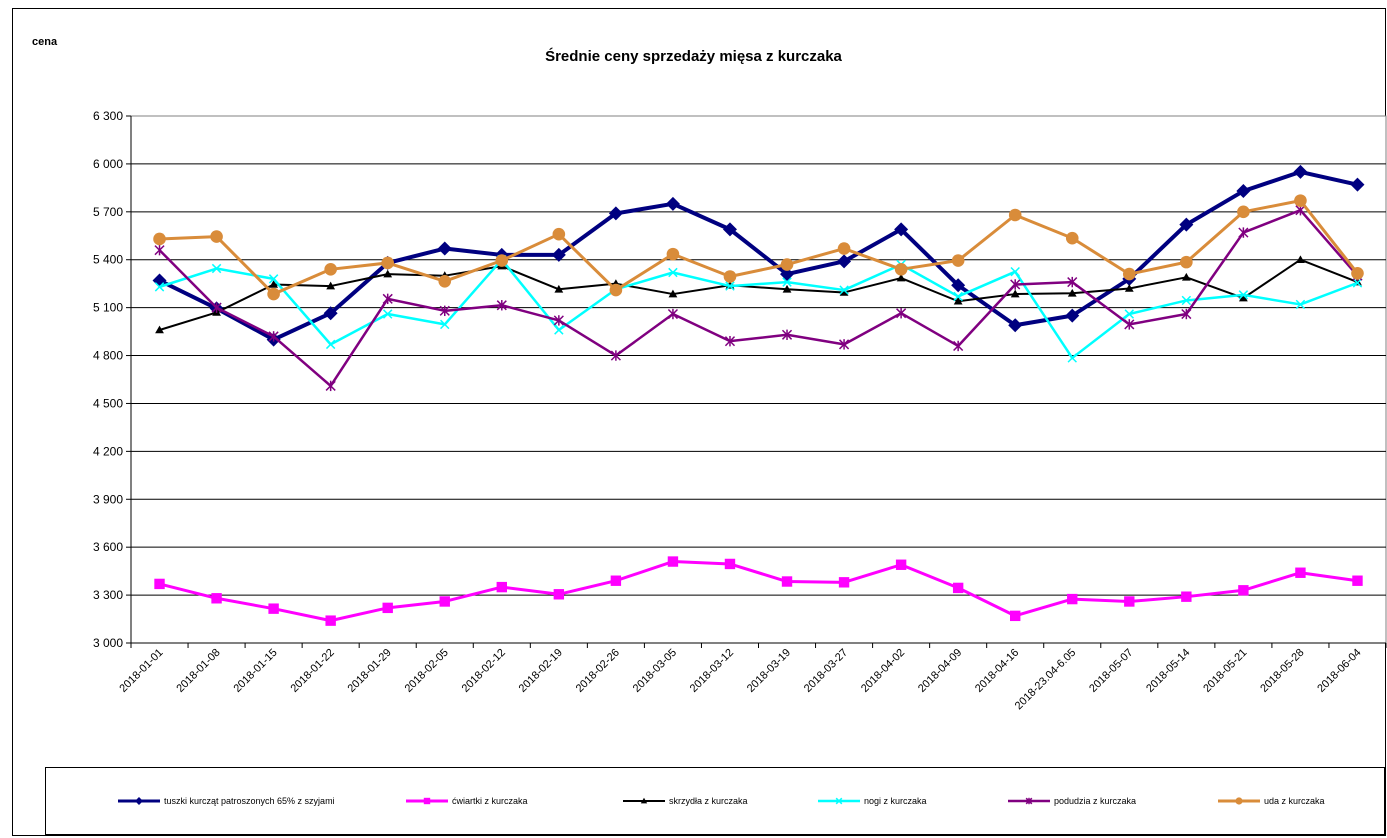  What do you see at coordinates (1282, 671) in the screenshot?
I see `x-tick-label: 2018-05-28` at bounding box center [1282, 671].